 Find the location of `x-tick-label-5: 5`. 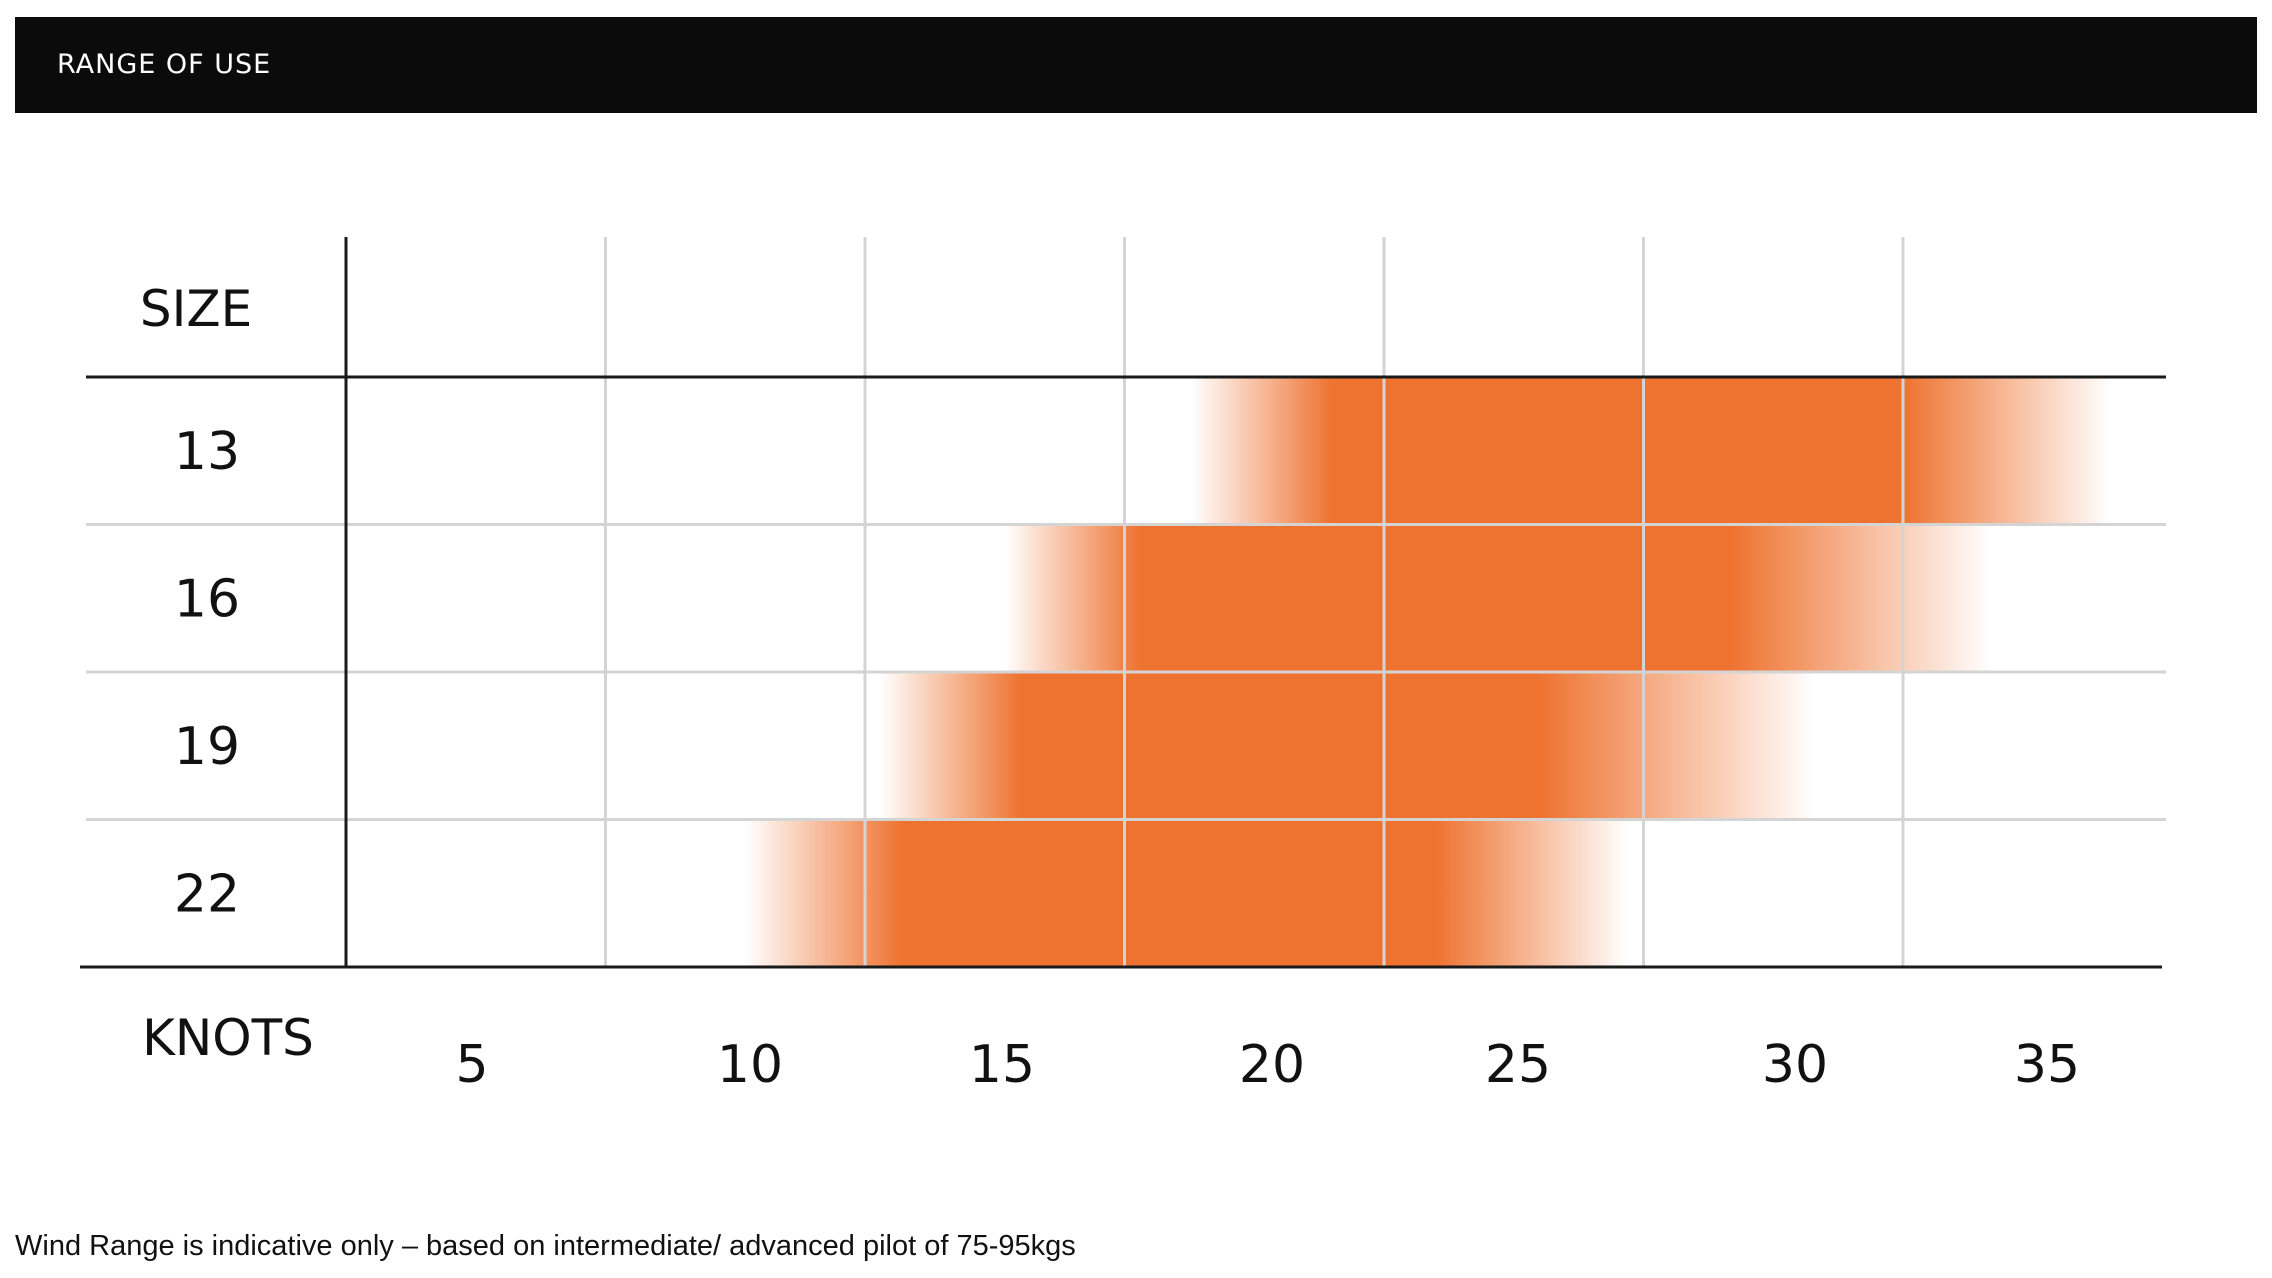

x-tick-label-5: 5 is located at coordinates (471, 1065).